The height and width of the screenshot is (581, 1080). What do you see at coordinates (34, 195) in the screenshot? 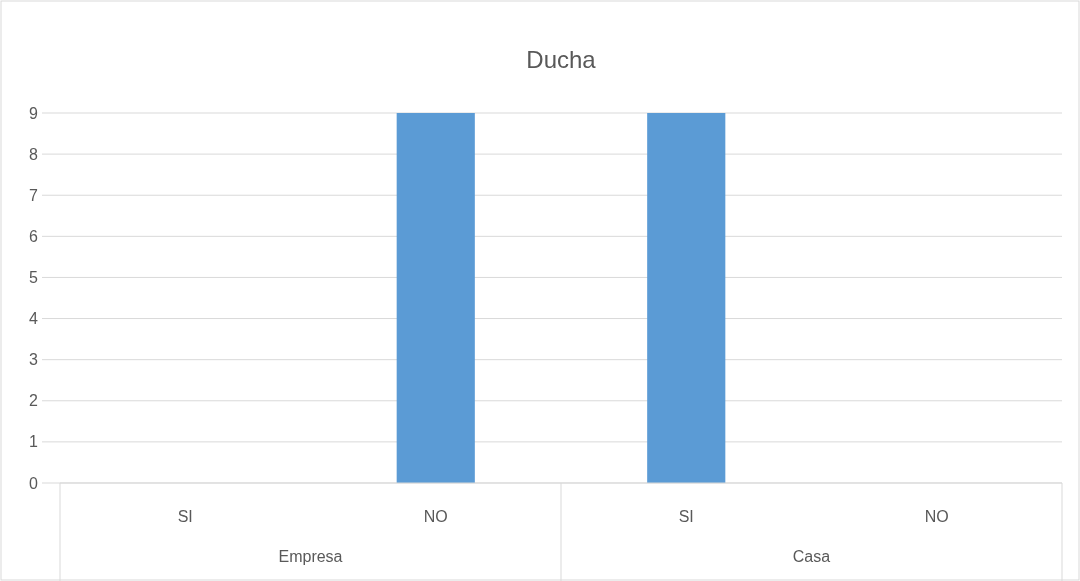
I see `y-tick-label: 7` at bounding box center [34, 195].